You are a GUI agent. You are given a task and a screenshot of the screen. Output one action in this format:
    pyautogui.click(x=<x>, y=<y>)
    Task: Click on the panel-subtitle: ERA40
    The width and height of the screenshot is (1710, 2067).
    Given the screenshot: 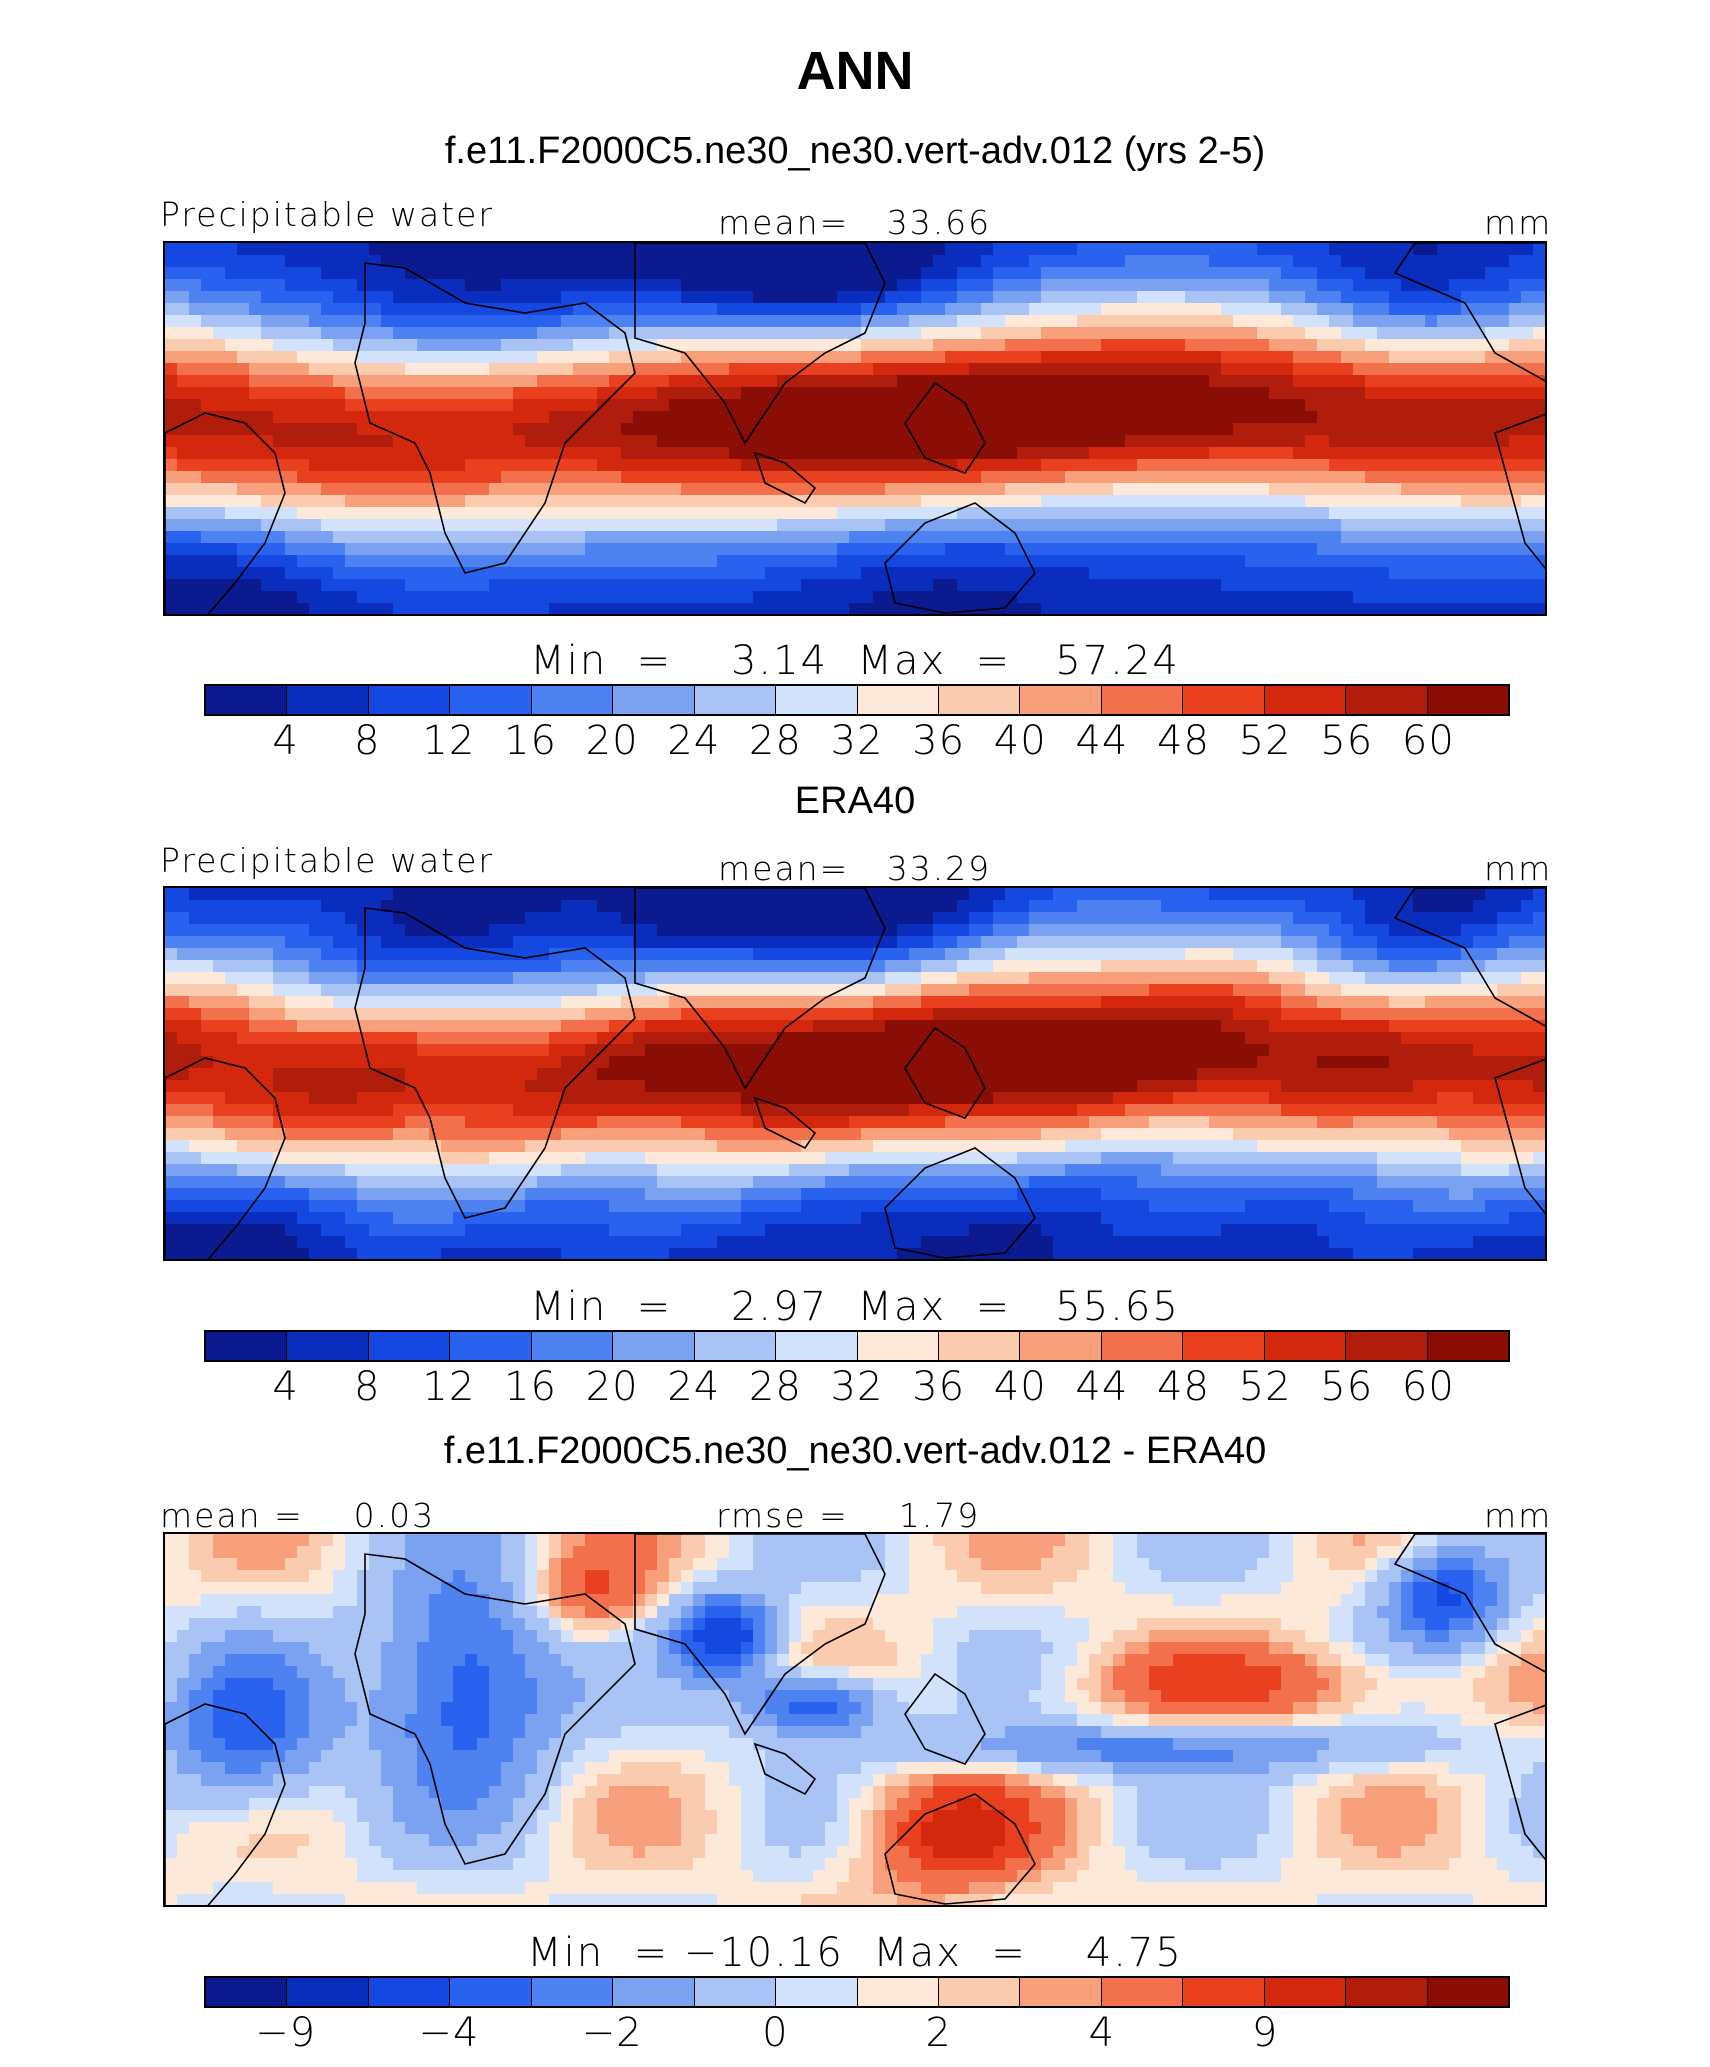 What is the action you would take?
    pyautogui.click(x=855, y=801)
    